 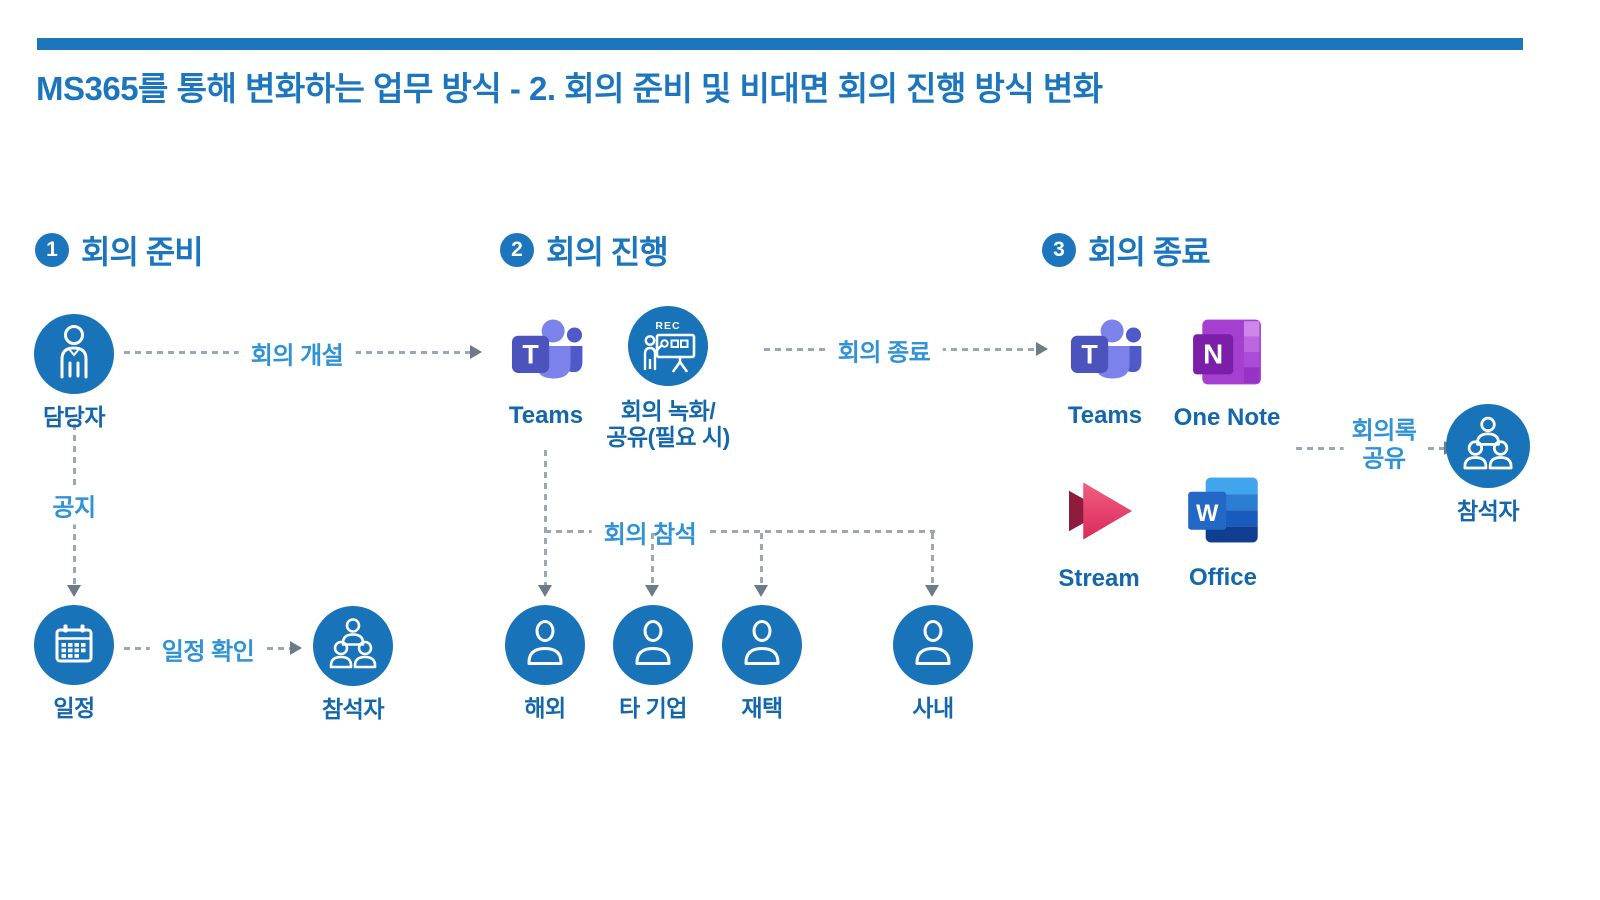 I want to click on section-number-badge: 1, so click(x=52, y=250).